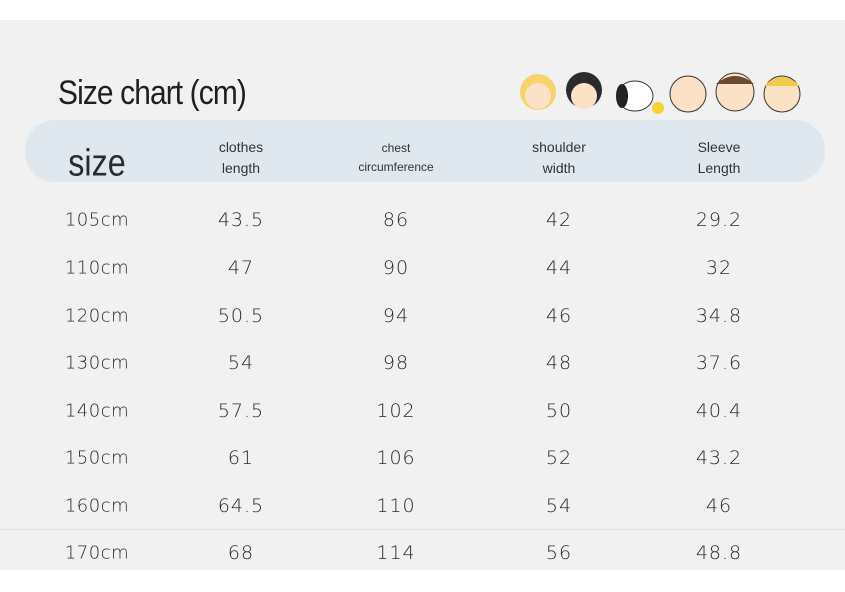  I want to click on header-line: length, so click(241, 168).